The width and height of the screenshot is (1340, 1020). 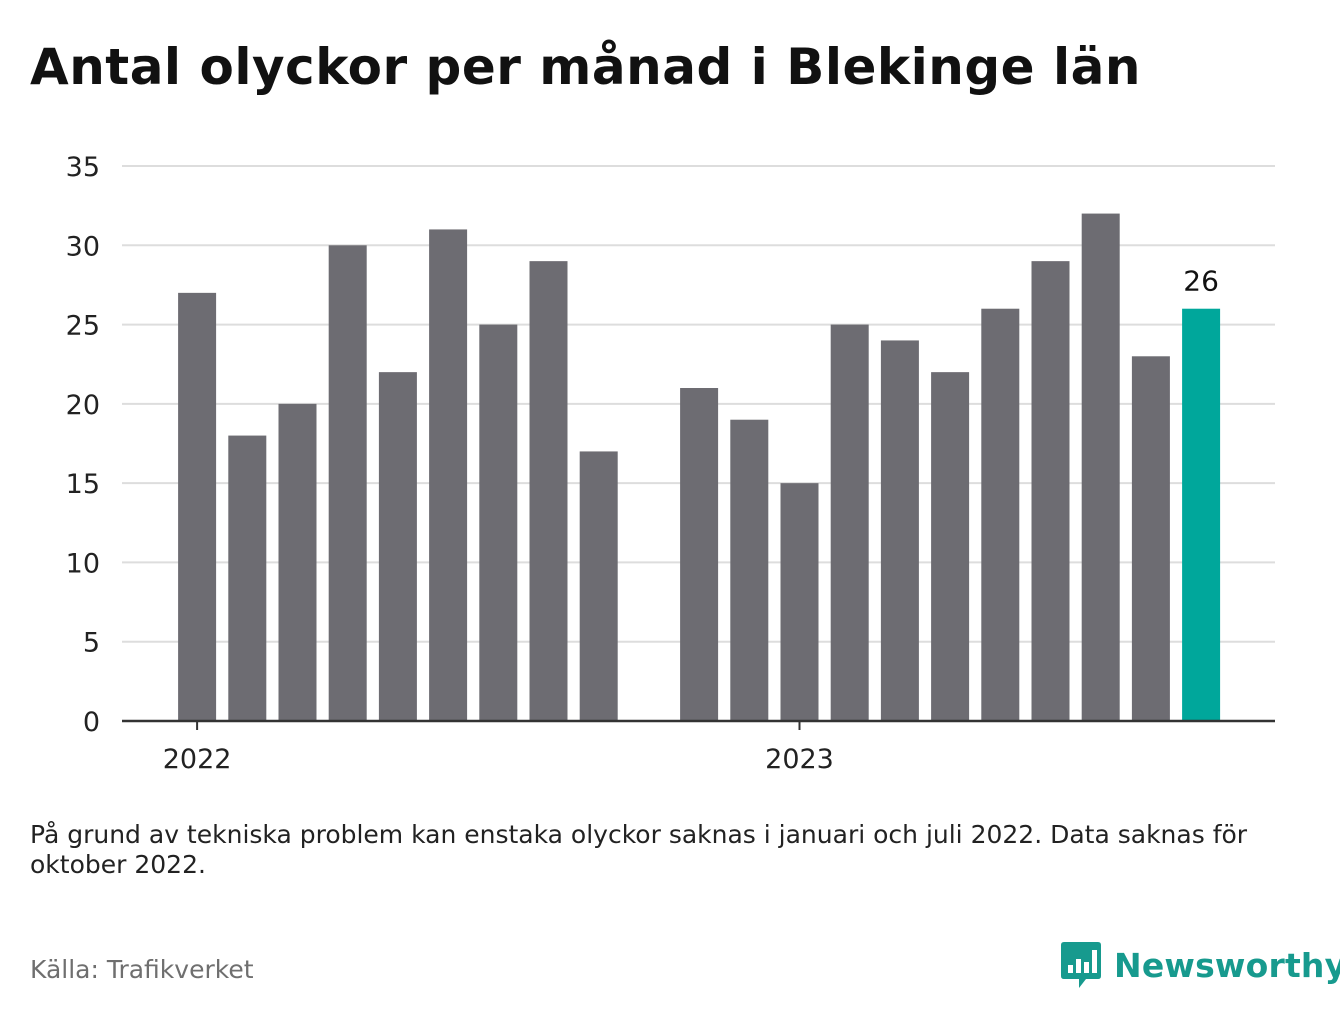 What do you see at coordinates (91, 643) in the screenshot?
I see `y-tick-label: 5` at bounding box center [91, 643].